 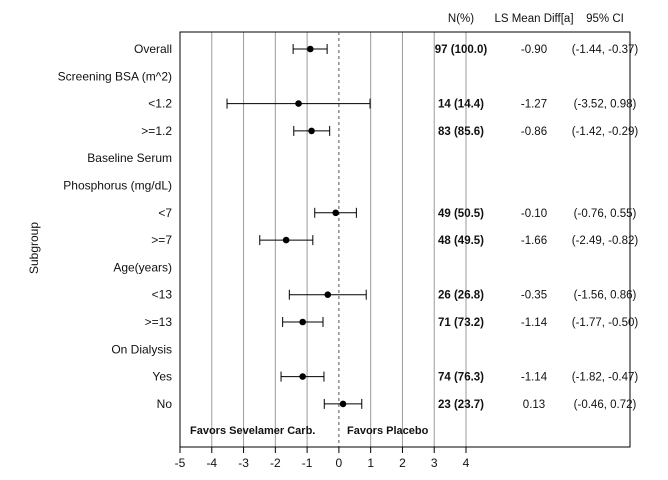 What do you see at coordinates (180, 463) in the screenshot?
I see `x-tick-label: -5` at bounding box center [180, 463].